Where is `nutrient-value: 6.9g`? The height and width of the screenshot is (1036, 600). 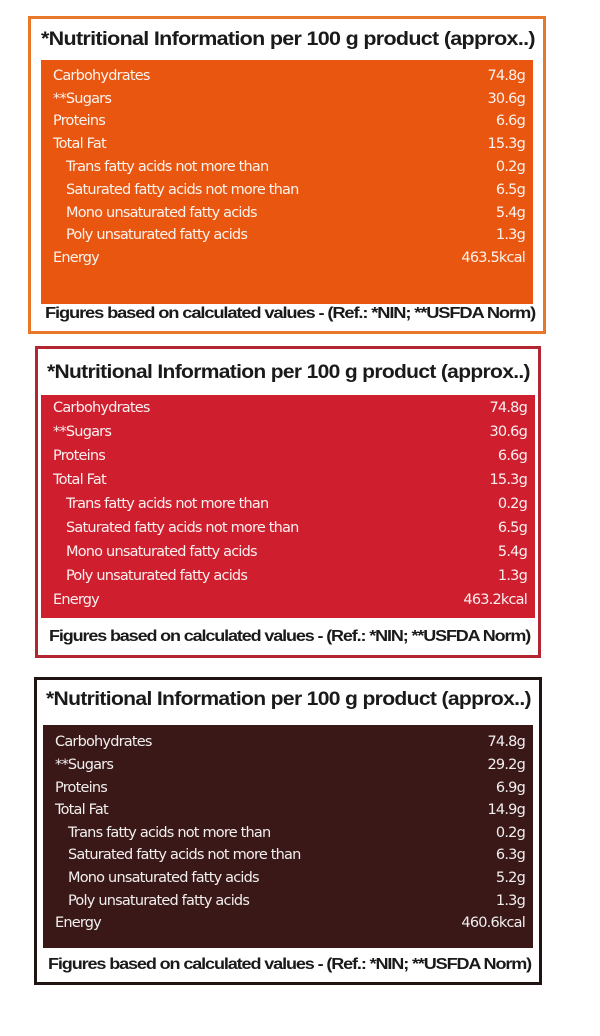 nutrient-value: 6.9g is located at coordinates (510, 788).